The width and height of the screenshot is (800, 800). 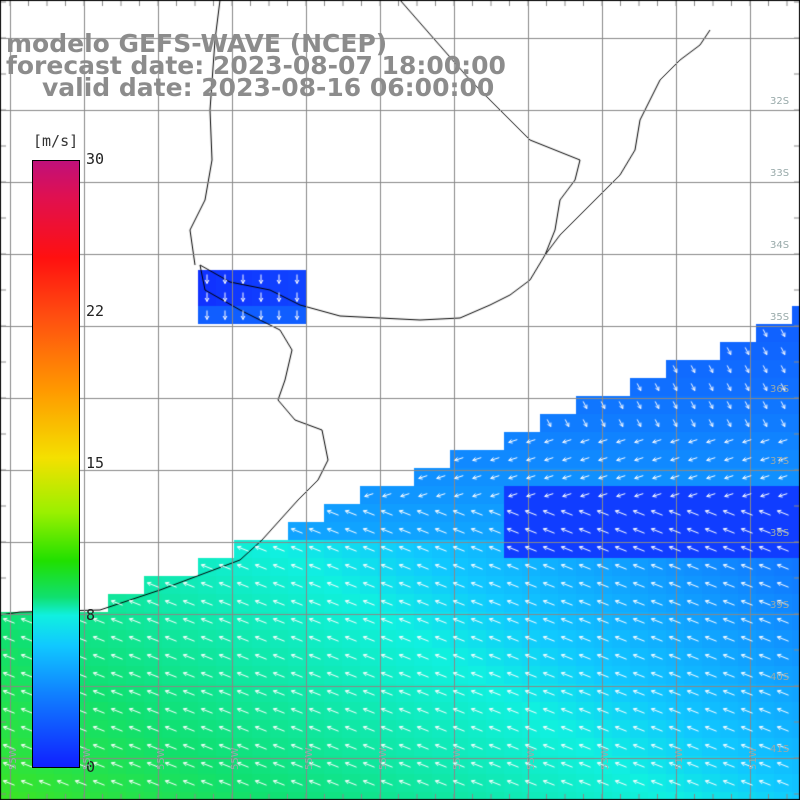 What do you see at coordinates (95, 159) in the screenshot?
I see `colorbar-tick-30: 30` at bounding box center [95, 159].